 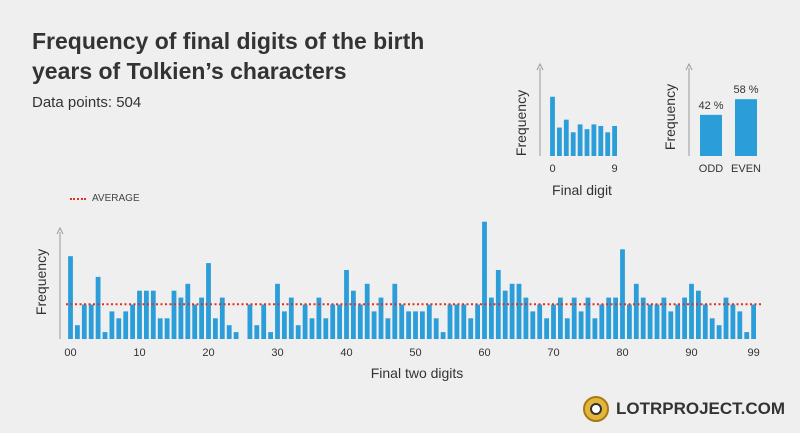 I want to click on final-digit-chart-tick-label: 0, so click(x=552, y=169).